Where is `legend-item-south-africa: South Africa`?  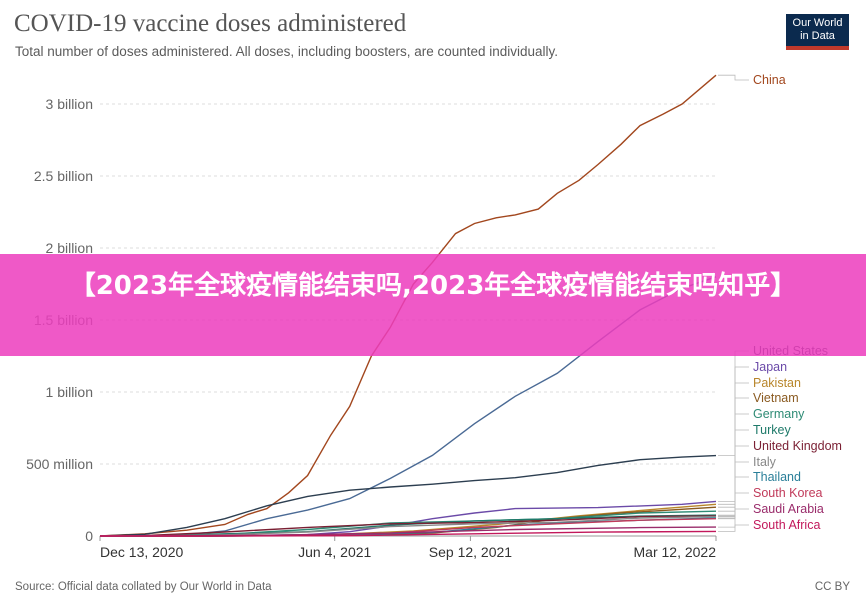 legend-item-south-africa: South Africa is located at coordinates (786, 525).